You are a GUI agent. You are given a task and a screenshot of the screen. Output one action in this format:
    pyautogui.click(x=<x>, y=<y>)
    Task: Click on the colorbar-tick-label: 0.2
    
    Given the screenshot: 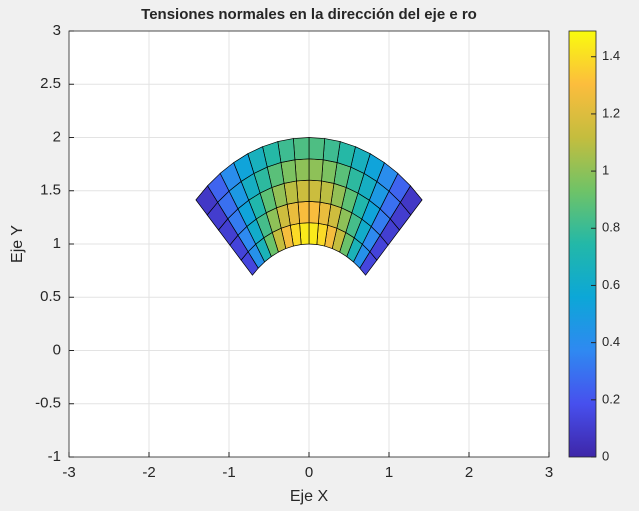 What is the action you would take?
    pyautogui.click(x=611, y=398)
    